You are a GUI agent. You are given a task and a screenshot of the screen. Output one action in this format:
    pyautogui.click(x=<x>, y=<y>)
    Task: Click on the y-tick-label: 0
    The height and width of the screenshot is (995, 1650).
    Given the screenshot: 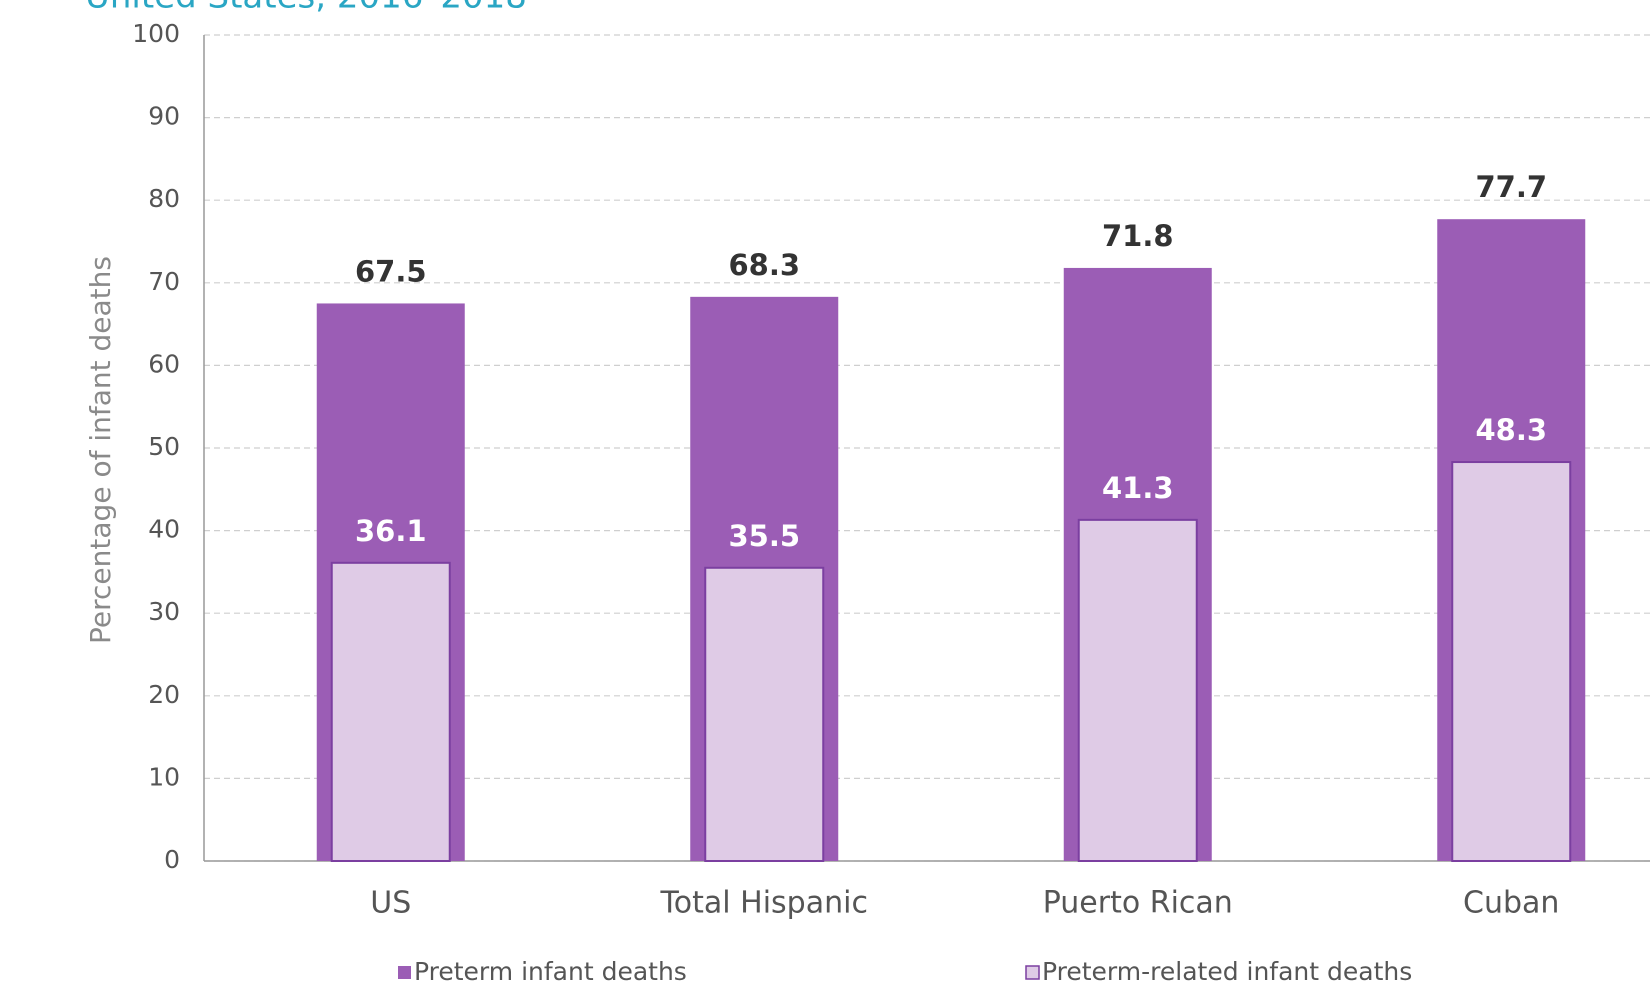 What is the action you would take?
    pyautogui.click(x=172, y=859)
    